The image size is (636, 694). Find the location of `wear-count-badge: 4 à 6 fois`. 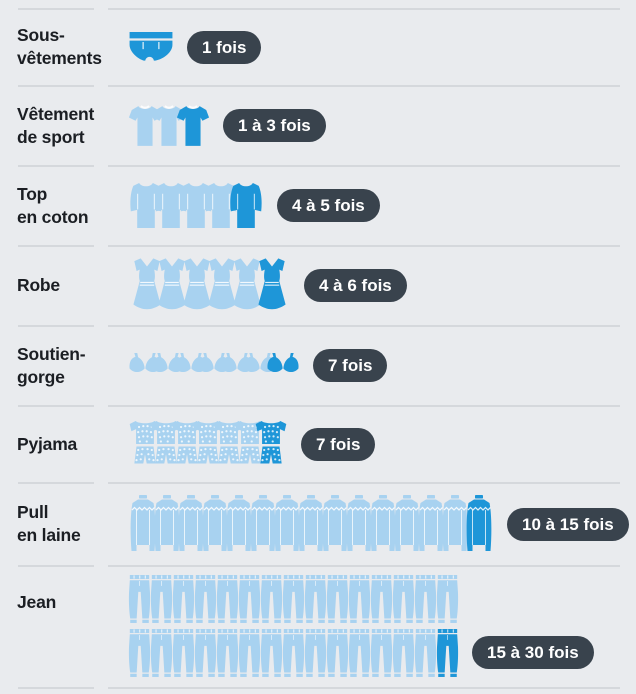

wear-count-badge: 4 à 6 fois is located at coordinates (355, 286).